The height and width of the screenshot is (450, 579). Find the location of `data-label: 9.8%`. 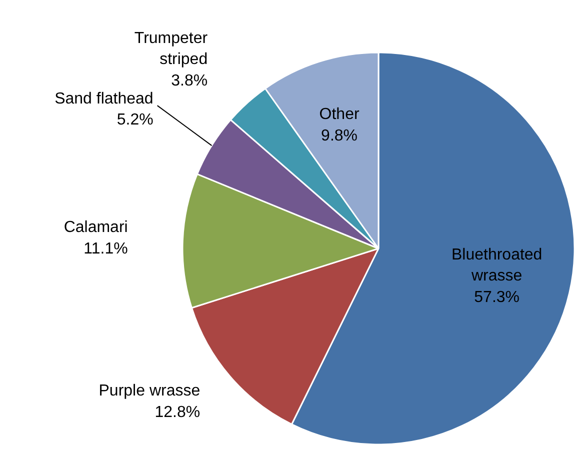

data-label: 9.8% is located at coordinates (339, 135).